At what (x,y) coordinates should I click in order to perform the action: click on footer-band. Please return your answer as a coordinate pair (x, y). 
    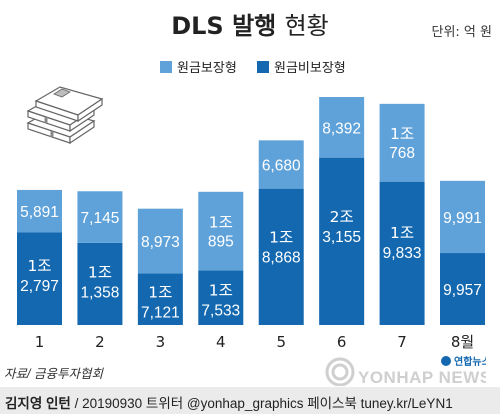
    Looking at the image, I should click on (250, 400).